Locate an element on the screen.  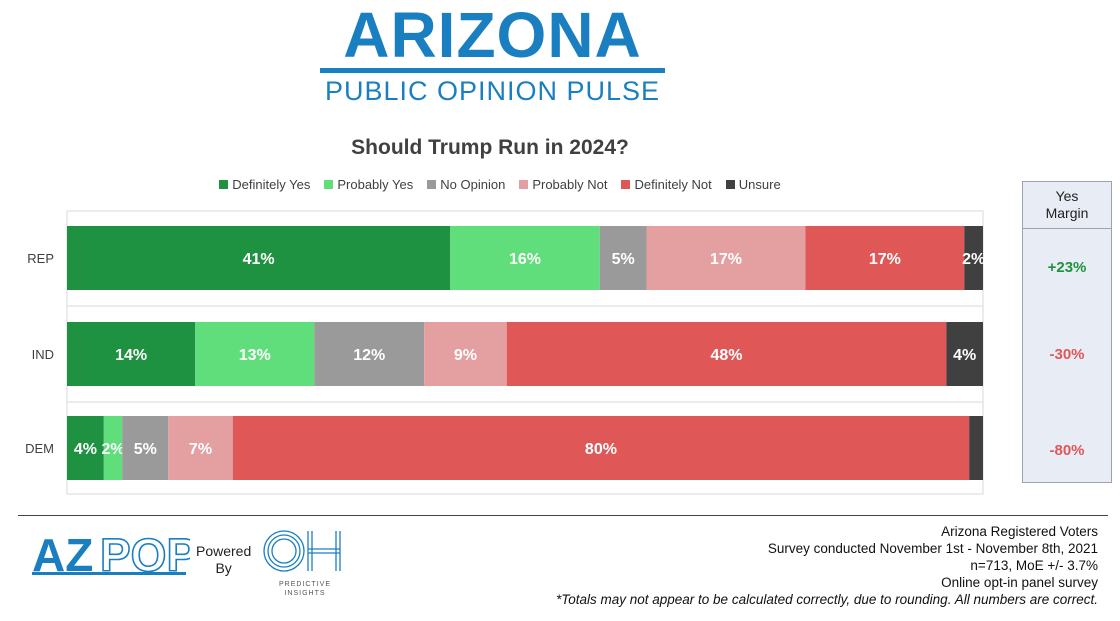
bar-dem-probably-yes is located at coordinates (113, 448).